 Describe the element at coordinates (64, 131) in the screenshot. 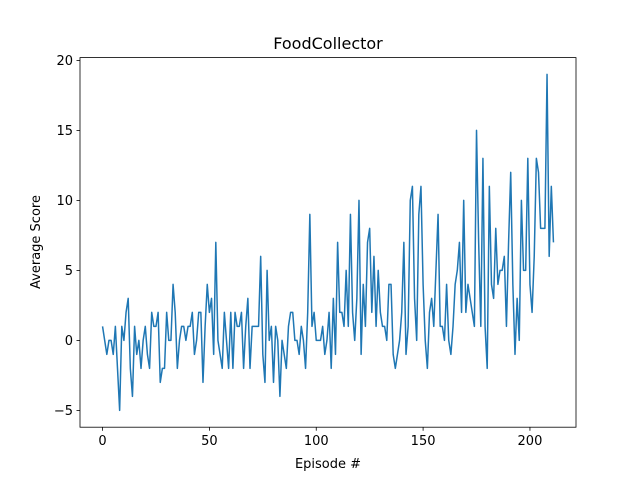

I see `y-tick-label: 15` at that location.